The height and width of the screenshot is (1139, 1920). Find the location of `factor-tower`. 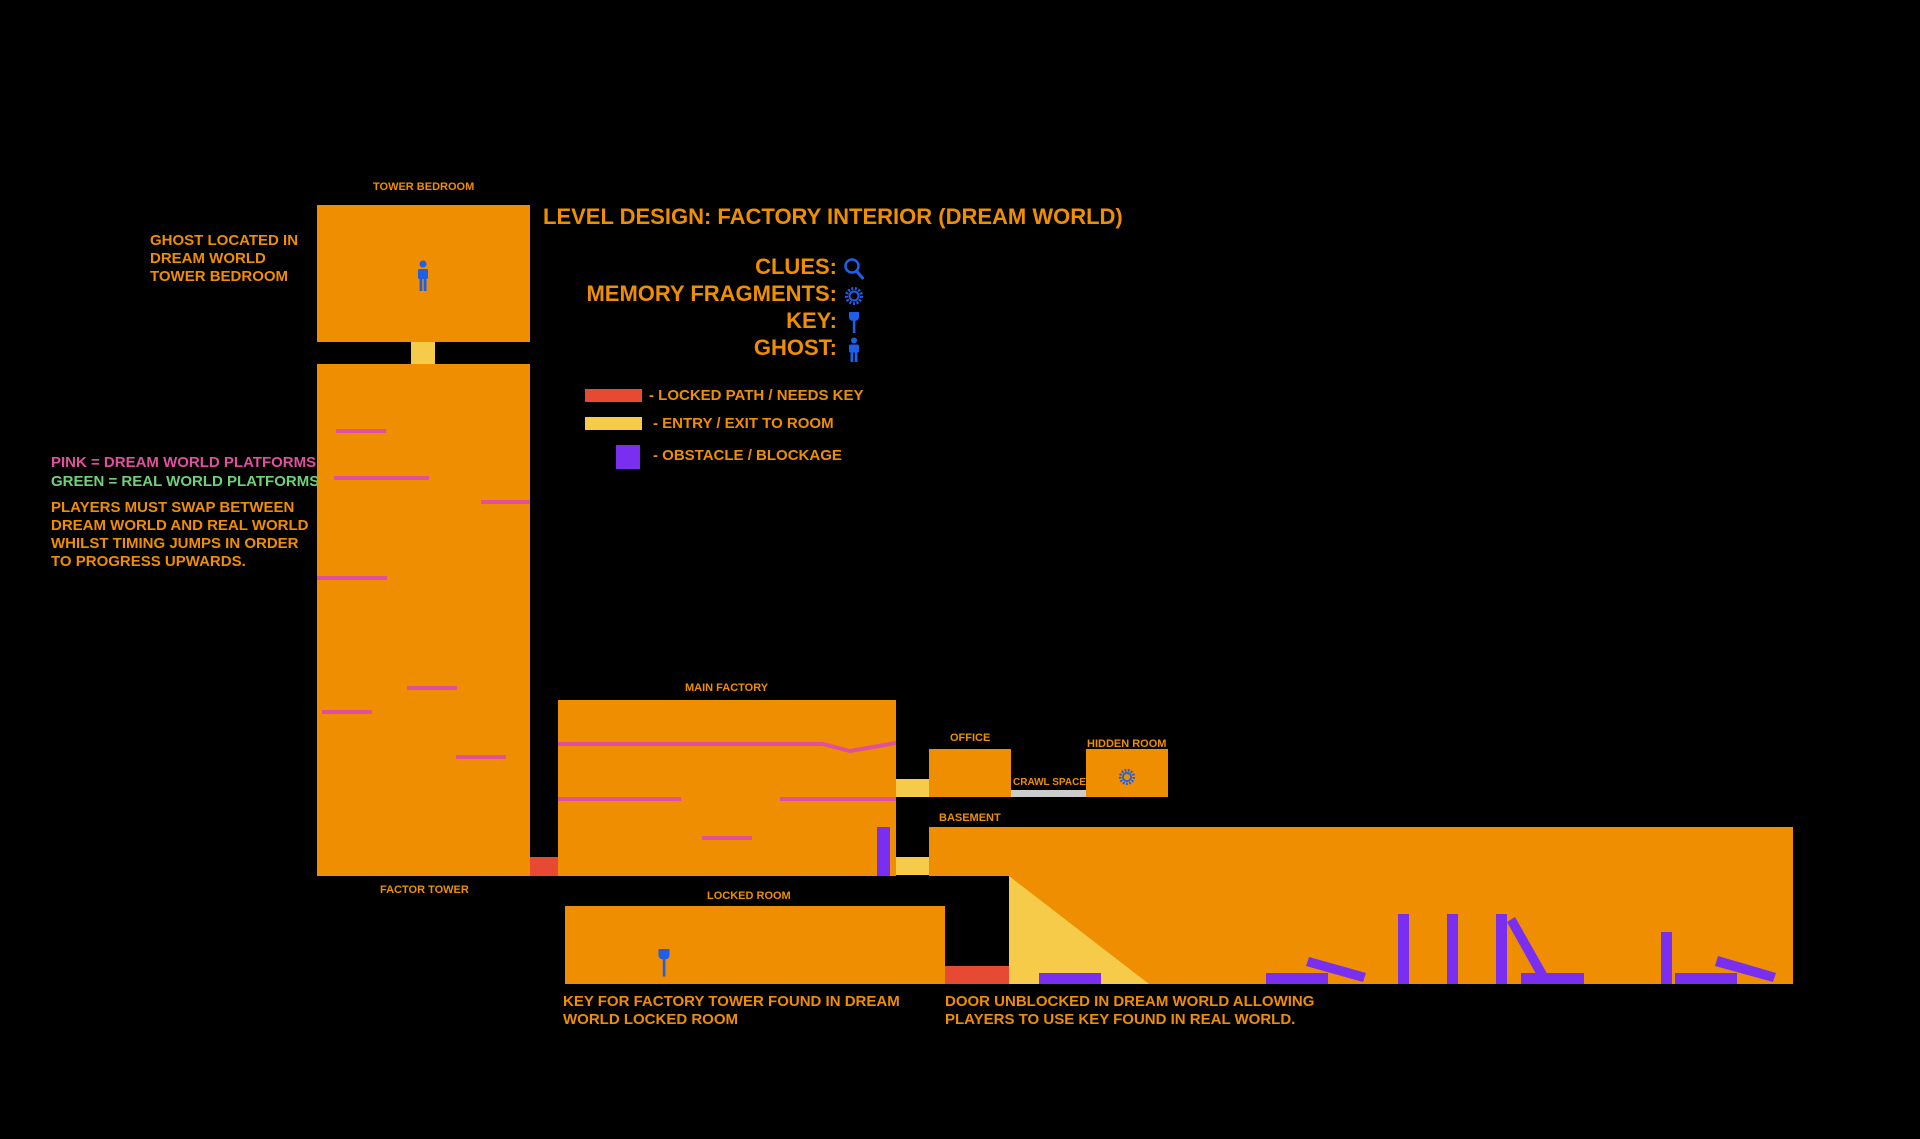

factor-tower is located at coordinates (423, 620).